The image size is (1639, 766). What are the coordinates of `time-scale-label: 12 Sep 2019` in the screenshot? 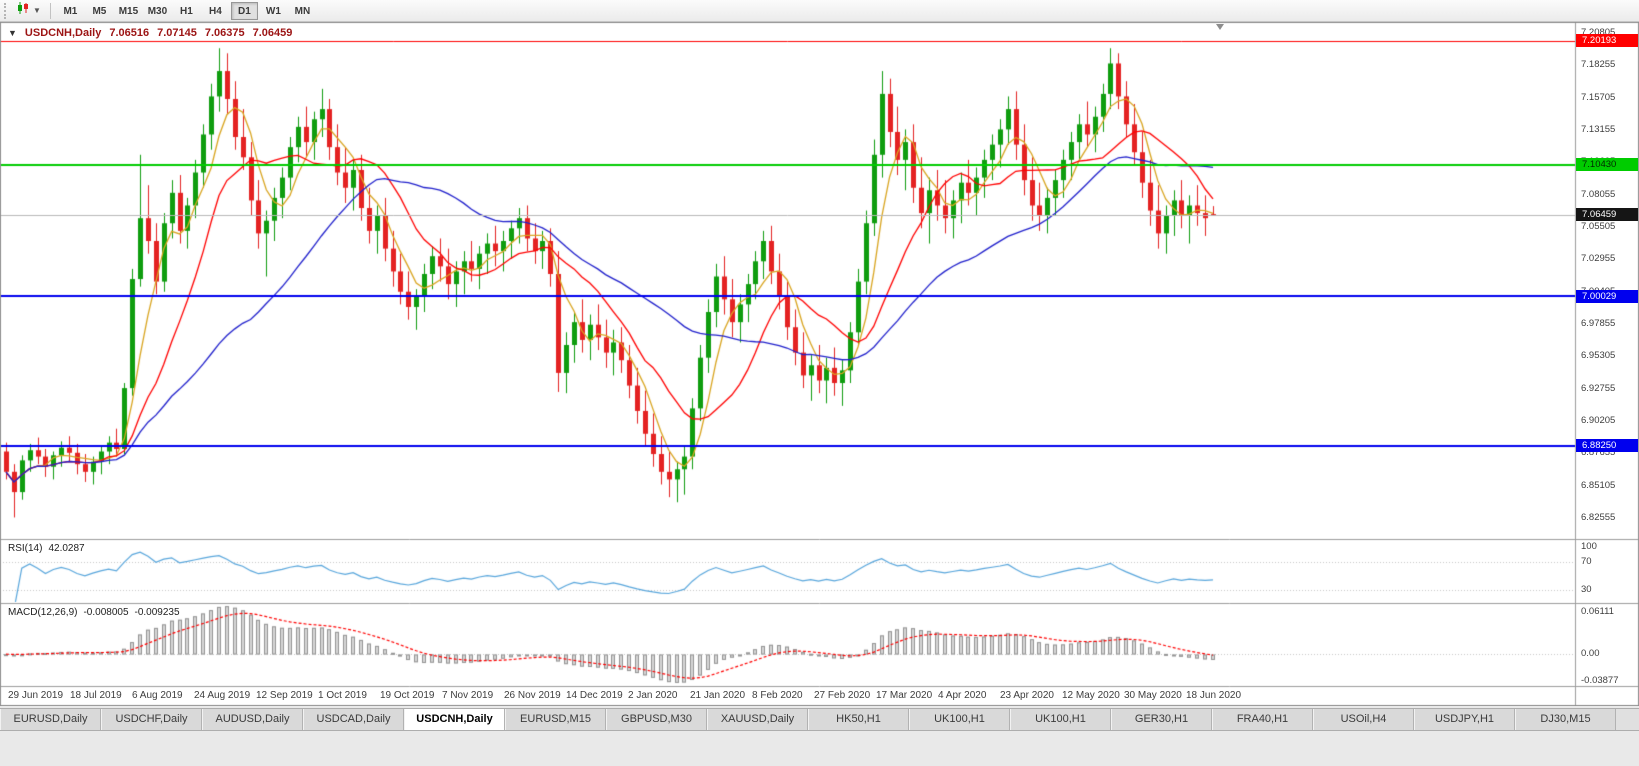 It's located at (284, 695).